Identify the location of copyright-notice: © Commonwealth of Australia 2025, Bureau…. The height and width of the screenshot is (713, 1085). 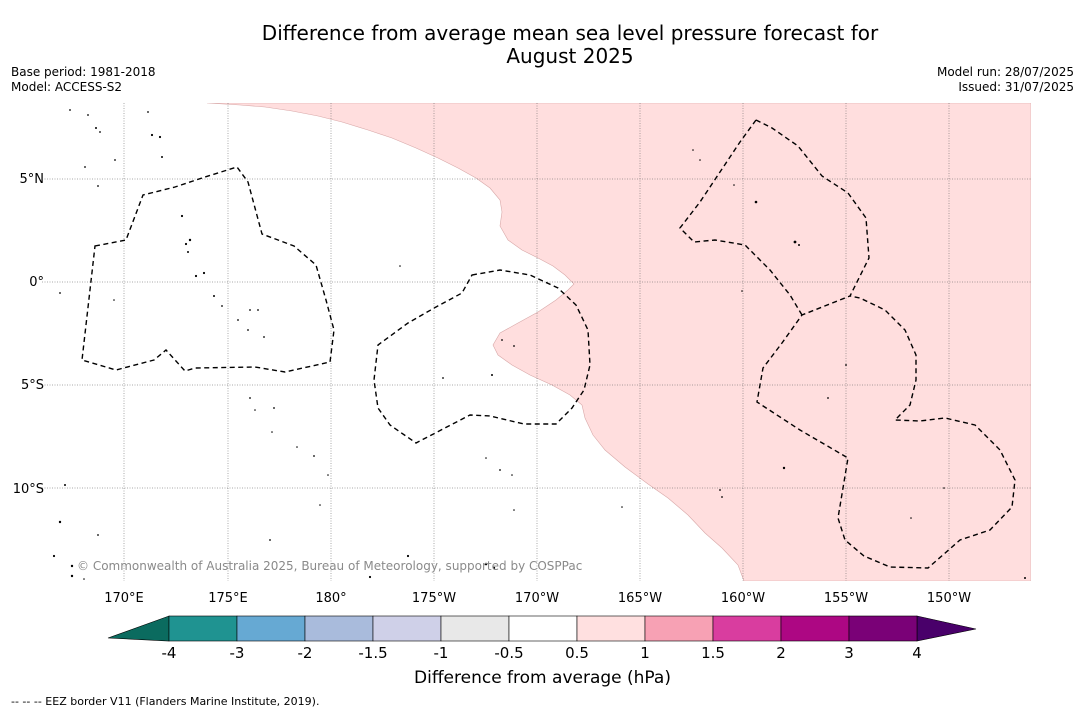
(330, 566).